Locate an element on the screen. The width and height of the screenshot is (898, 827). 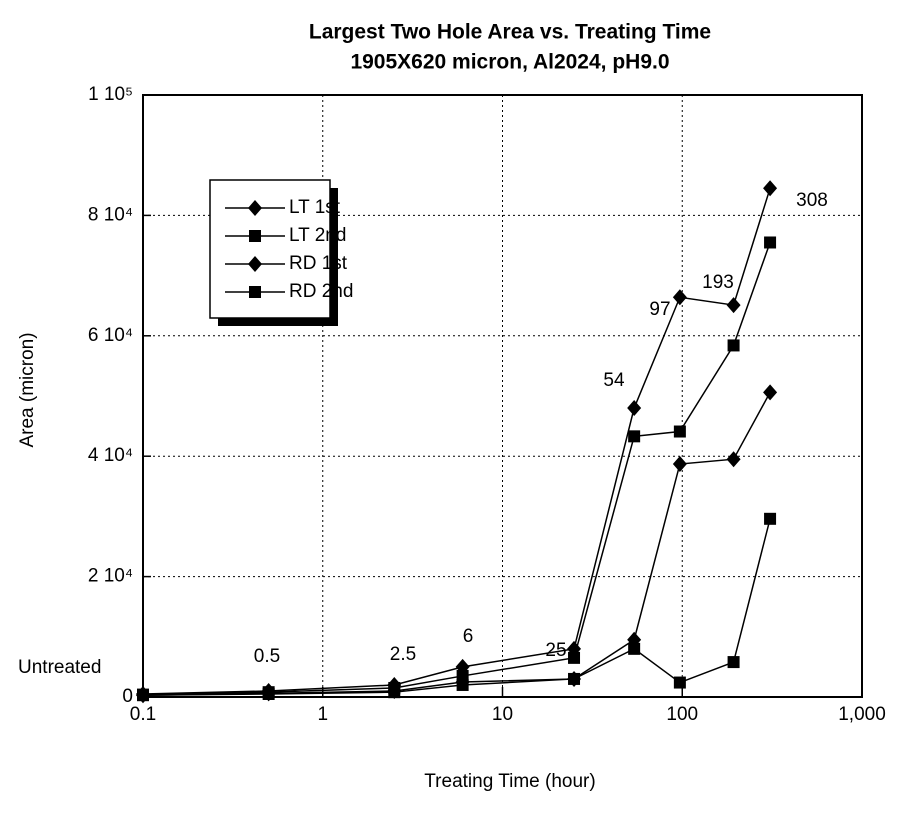
annotation: 0.5 is located at coordinates (267, 656).